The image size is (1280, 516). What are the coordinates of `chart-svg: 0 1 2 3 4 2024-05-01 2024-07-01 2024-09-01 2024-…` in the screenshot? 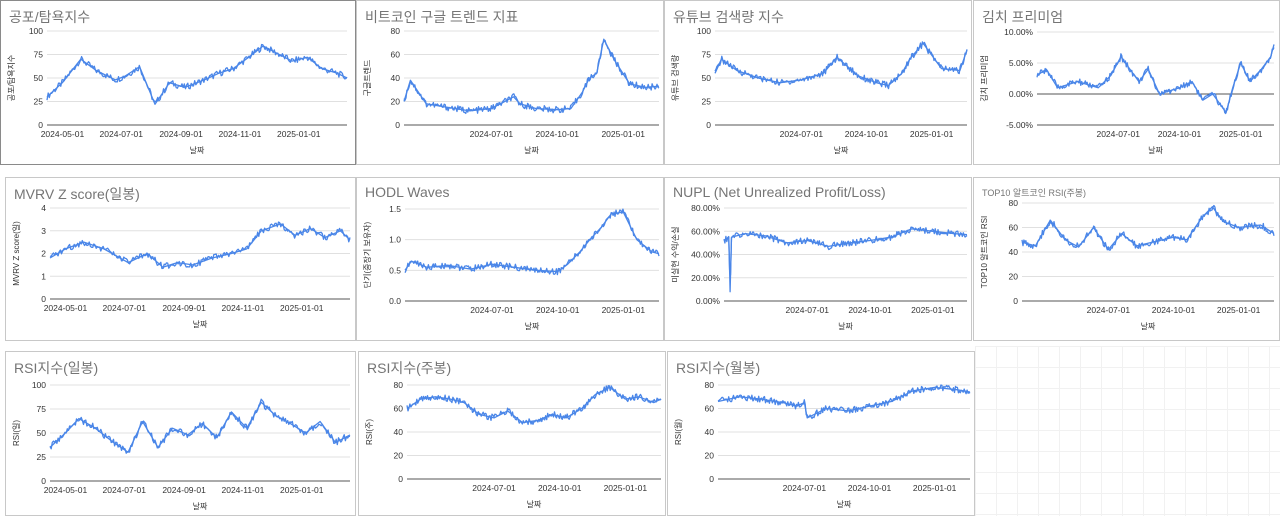 It's located at (181, 266).